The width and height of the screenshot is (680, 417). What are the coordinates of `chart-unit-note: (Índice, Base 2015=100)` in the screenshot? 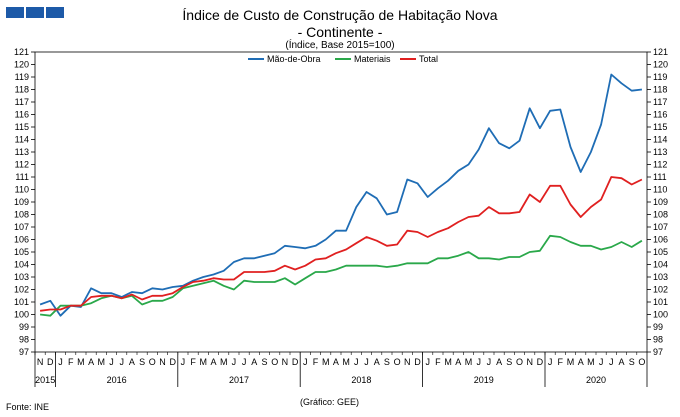 It's located at (340, 45).